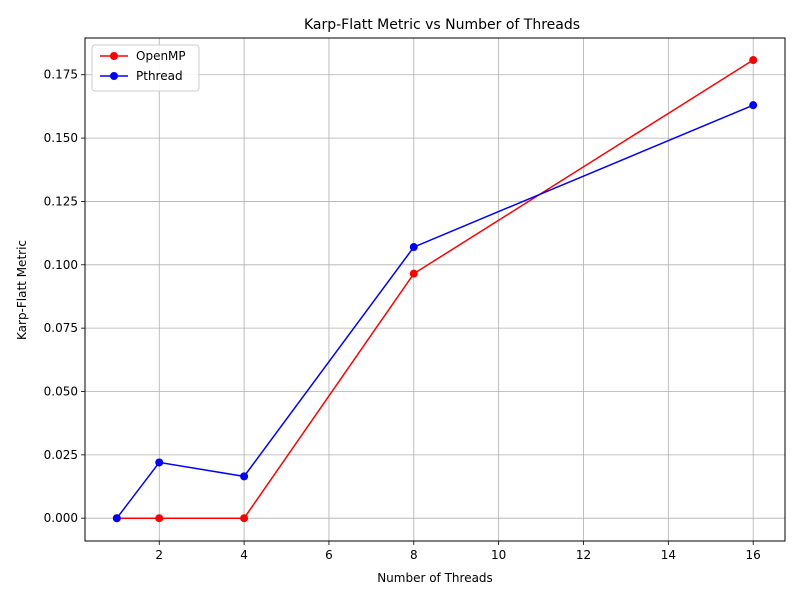 This screenshot has width=800, height=600. I want to click on legend-label-pthread: Pthread, so click(159, 76).